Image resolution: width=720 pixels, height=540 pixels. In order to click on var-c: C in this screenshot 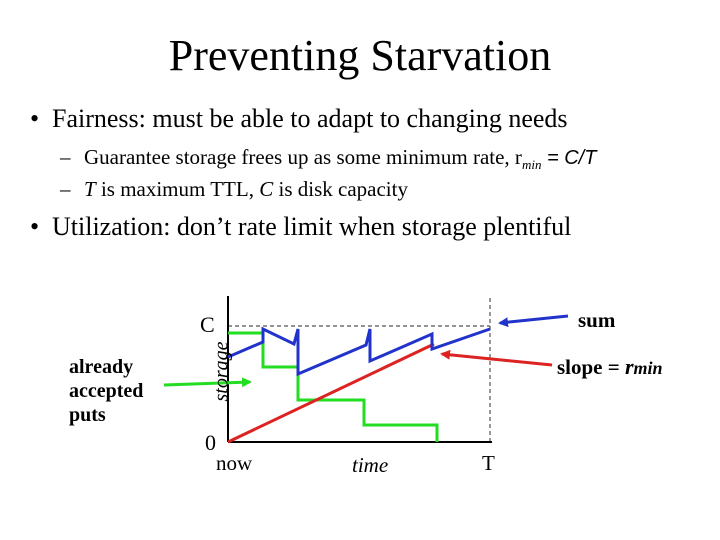, I will do `click(266, 189)`.